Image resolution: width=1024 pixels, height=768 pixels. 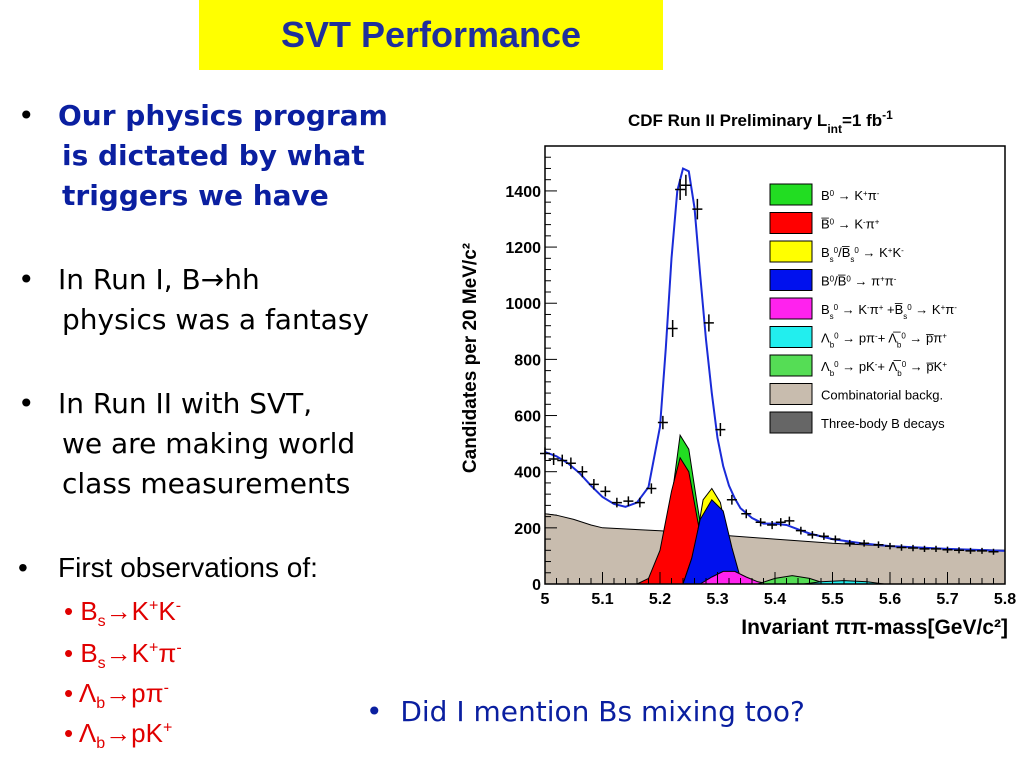 I want to click on legend-label: Bs0/B̅s0 → K+K-, so click(x=862, y=254).